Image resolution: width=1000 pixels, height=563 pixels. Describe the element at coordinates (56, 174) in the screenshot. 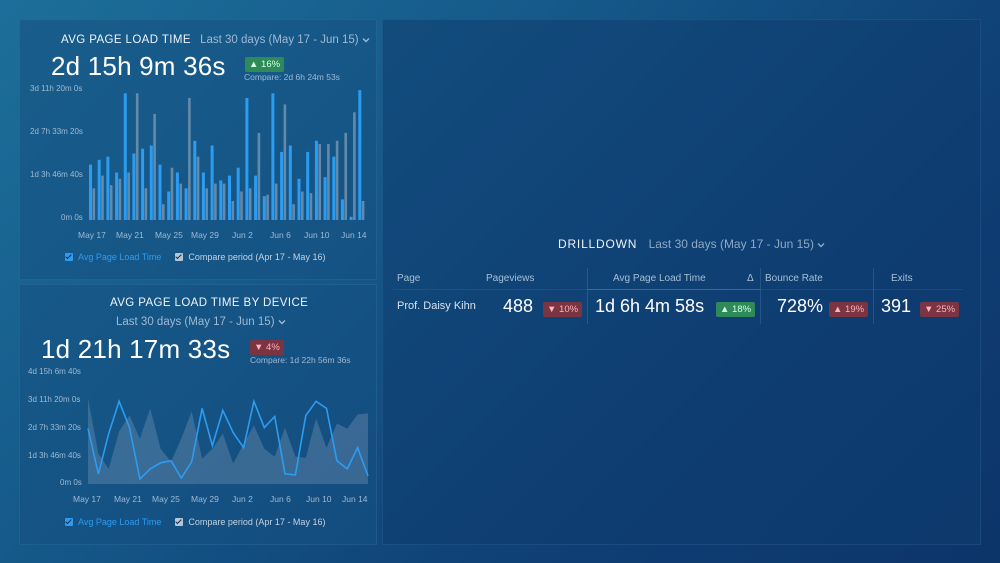

I see `widget1-y-tick: 1d 3h 46m 40s` at that location.